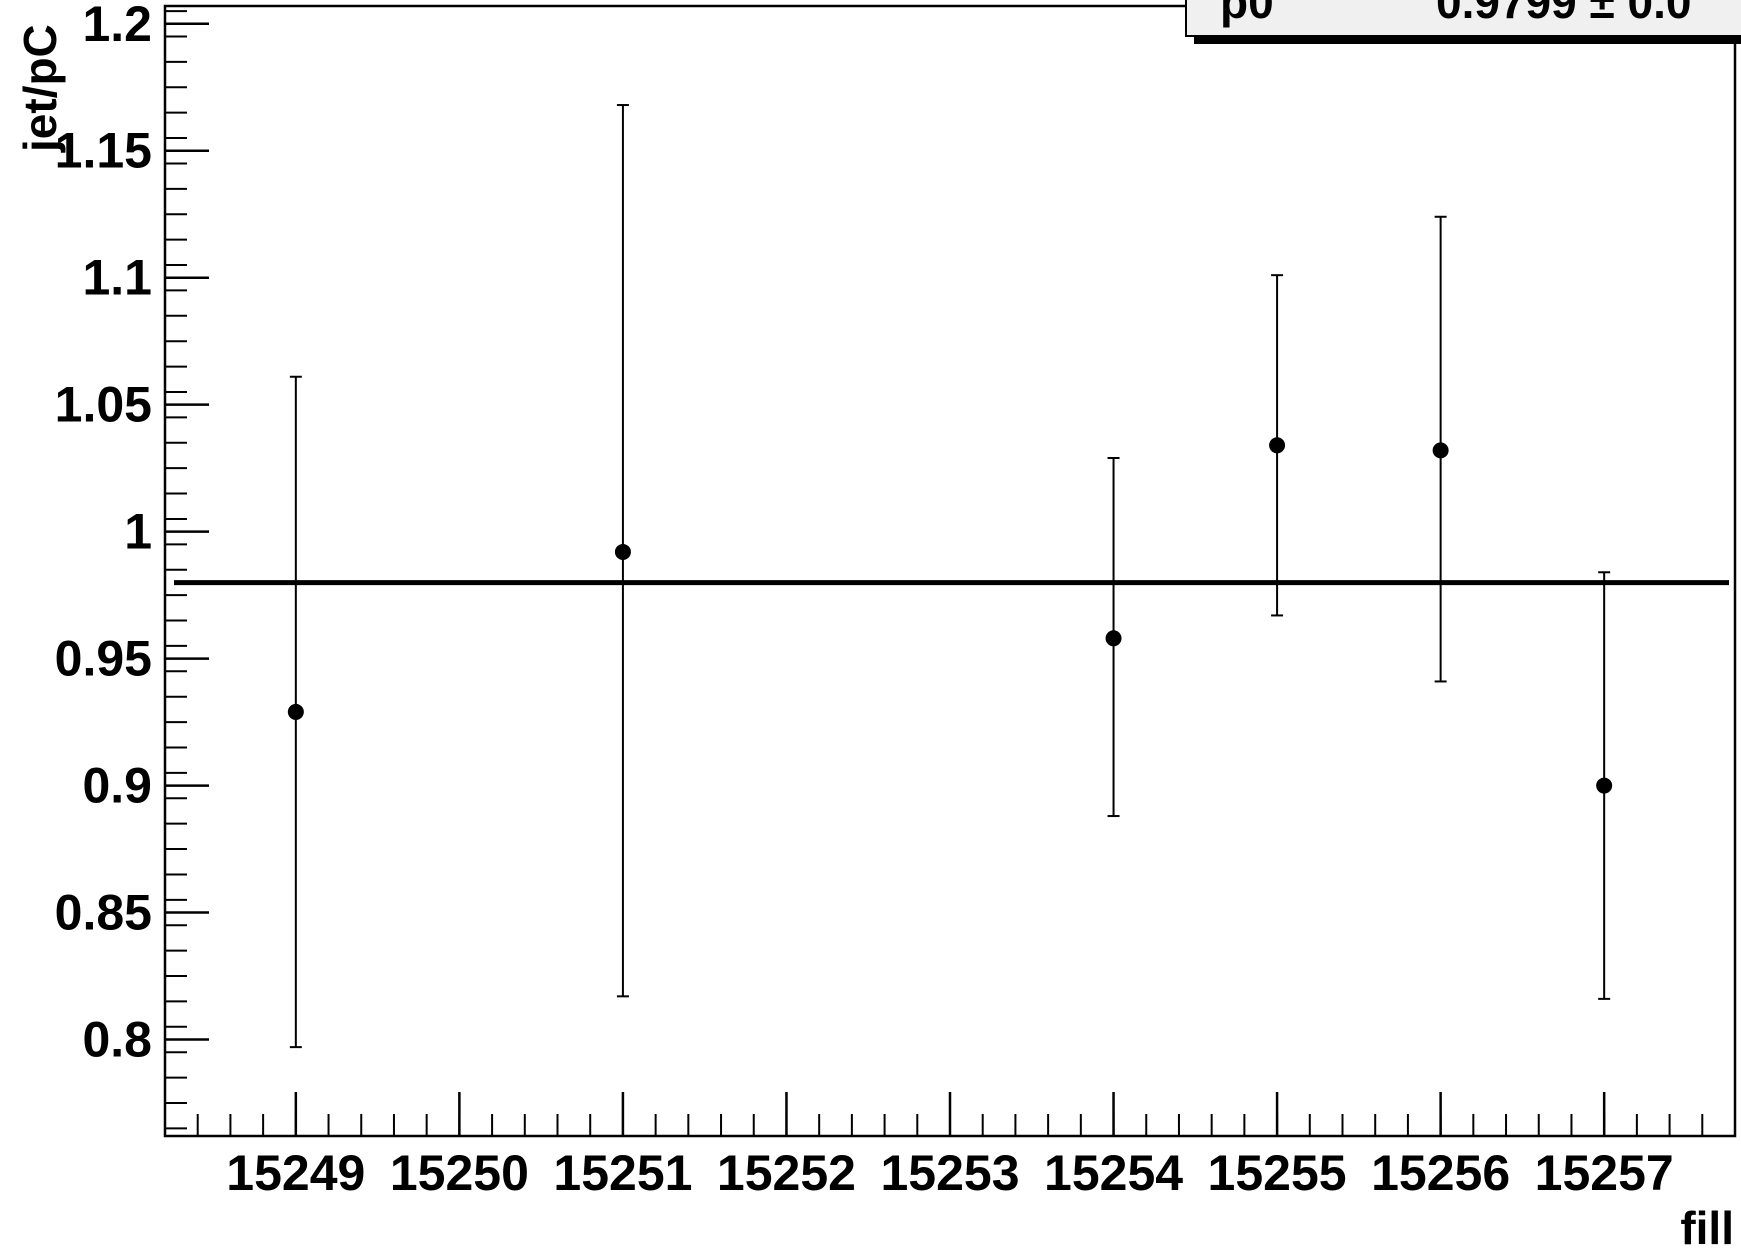 Image resolution: width=1741 pixels, height=1258 pixels. Describe the element at coordinates (1113, 1173) in the screenshot. I see `x-tick-label: 15254` at that location.